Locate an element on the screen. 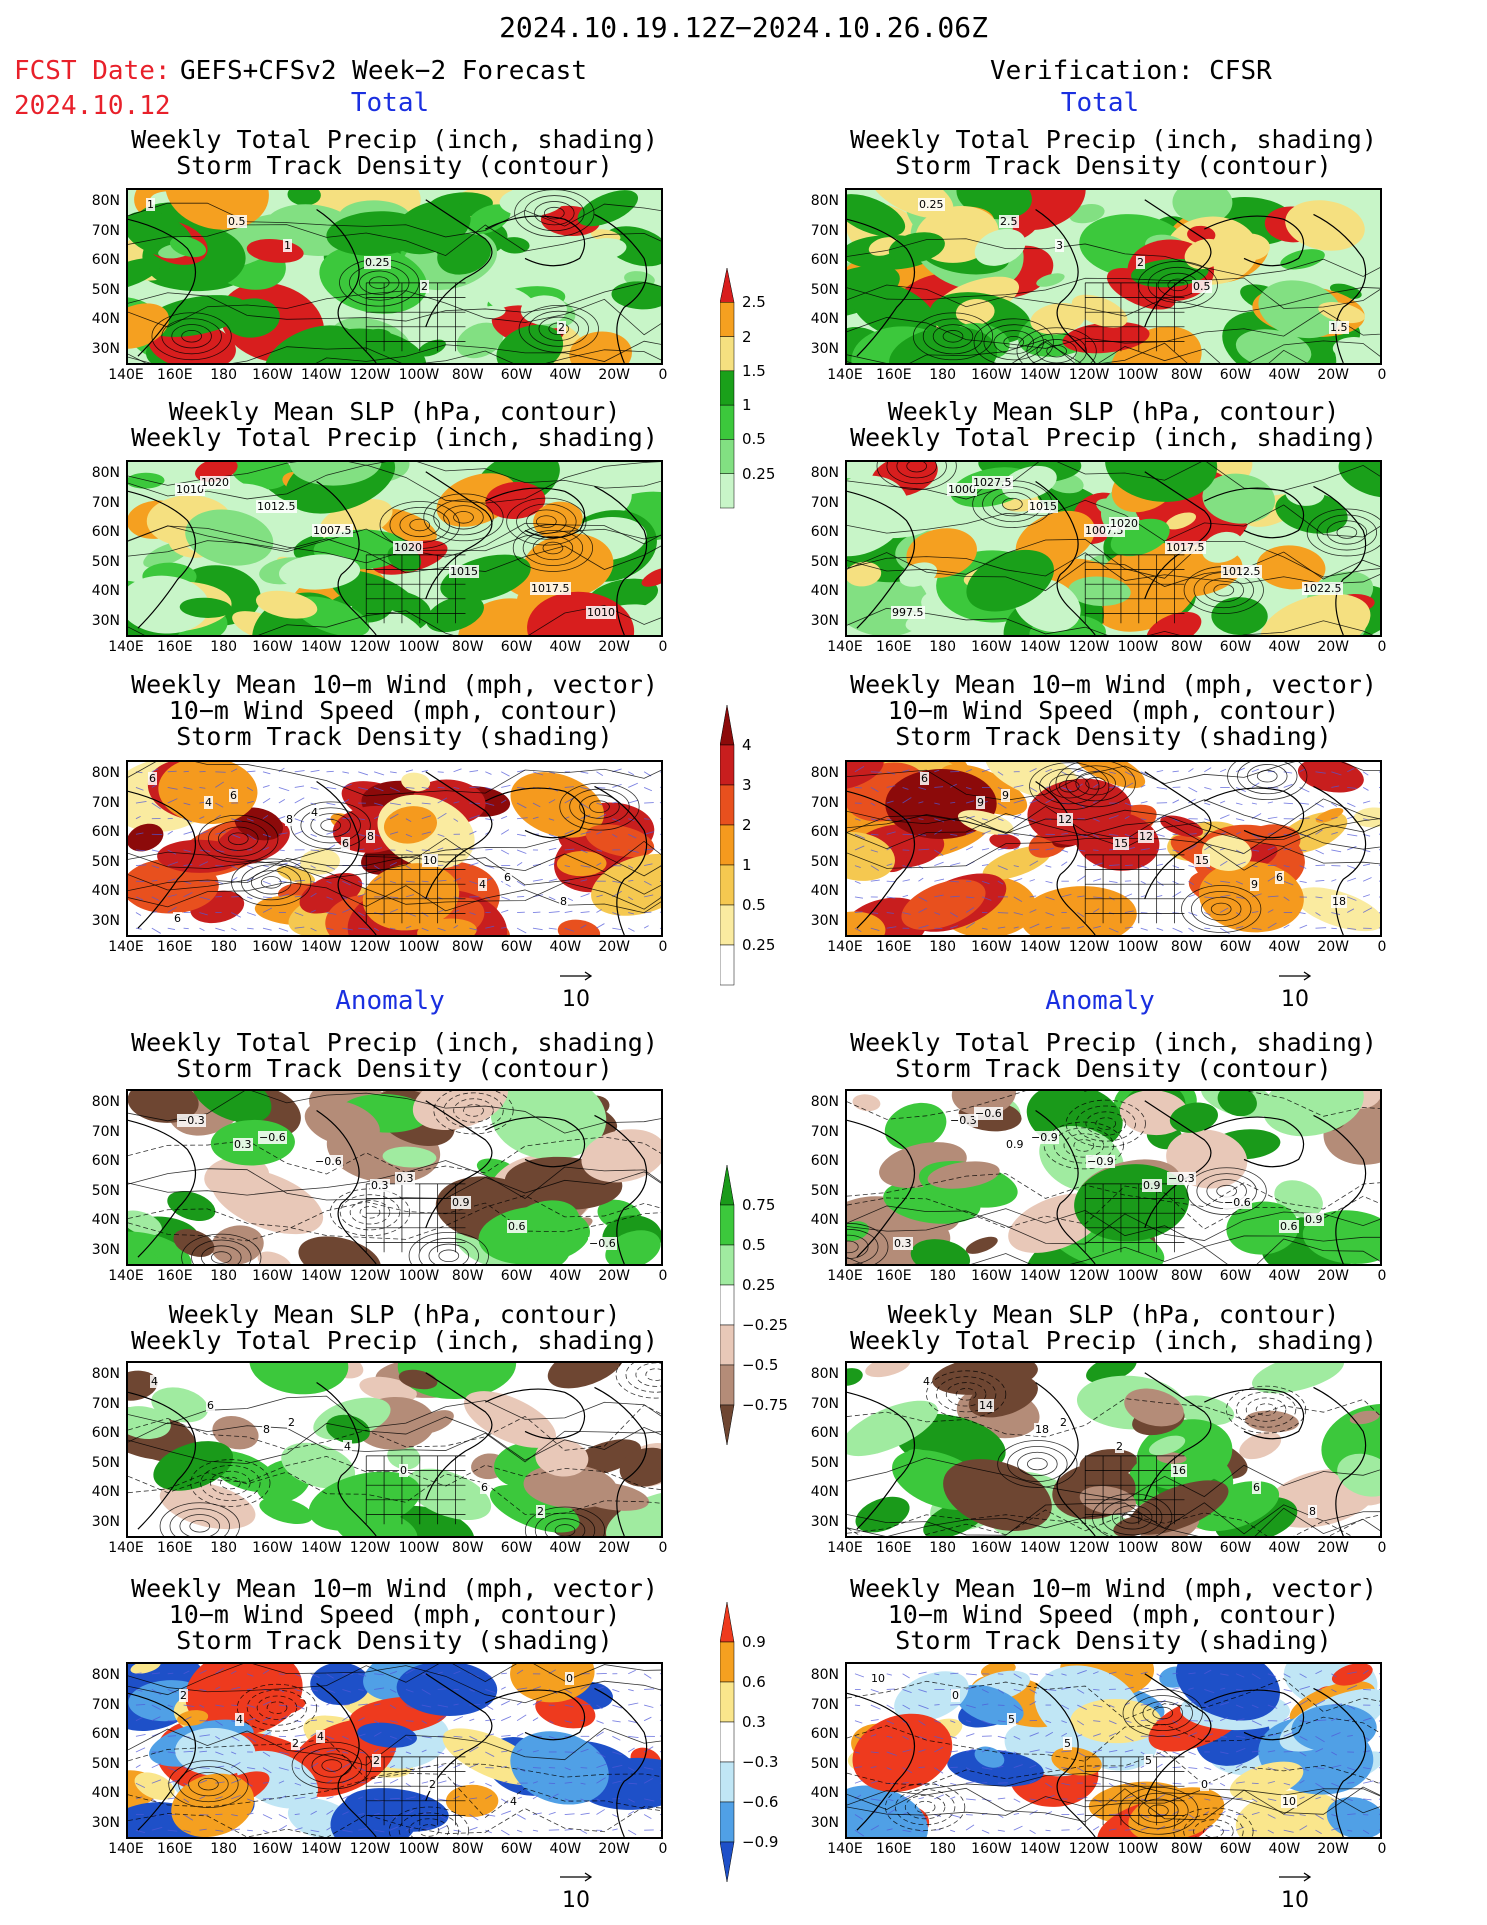 The image size is (1487, 1925). colorbar-tick-label: −0.9 is located at coordinates (760, 1842).